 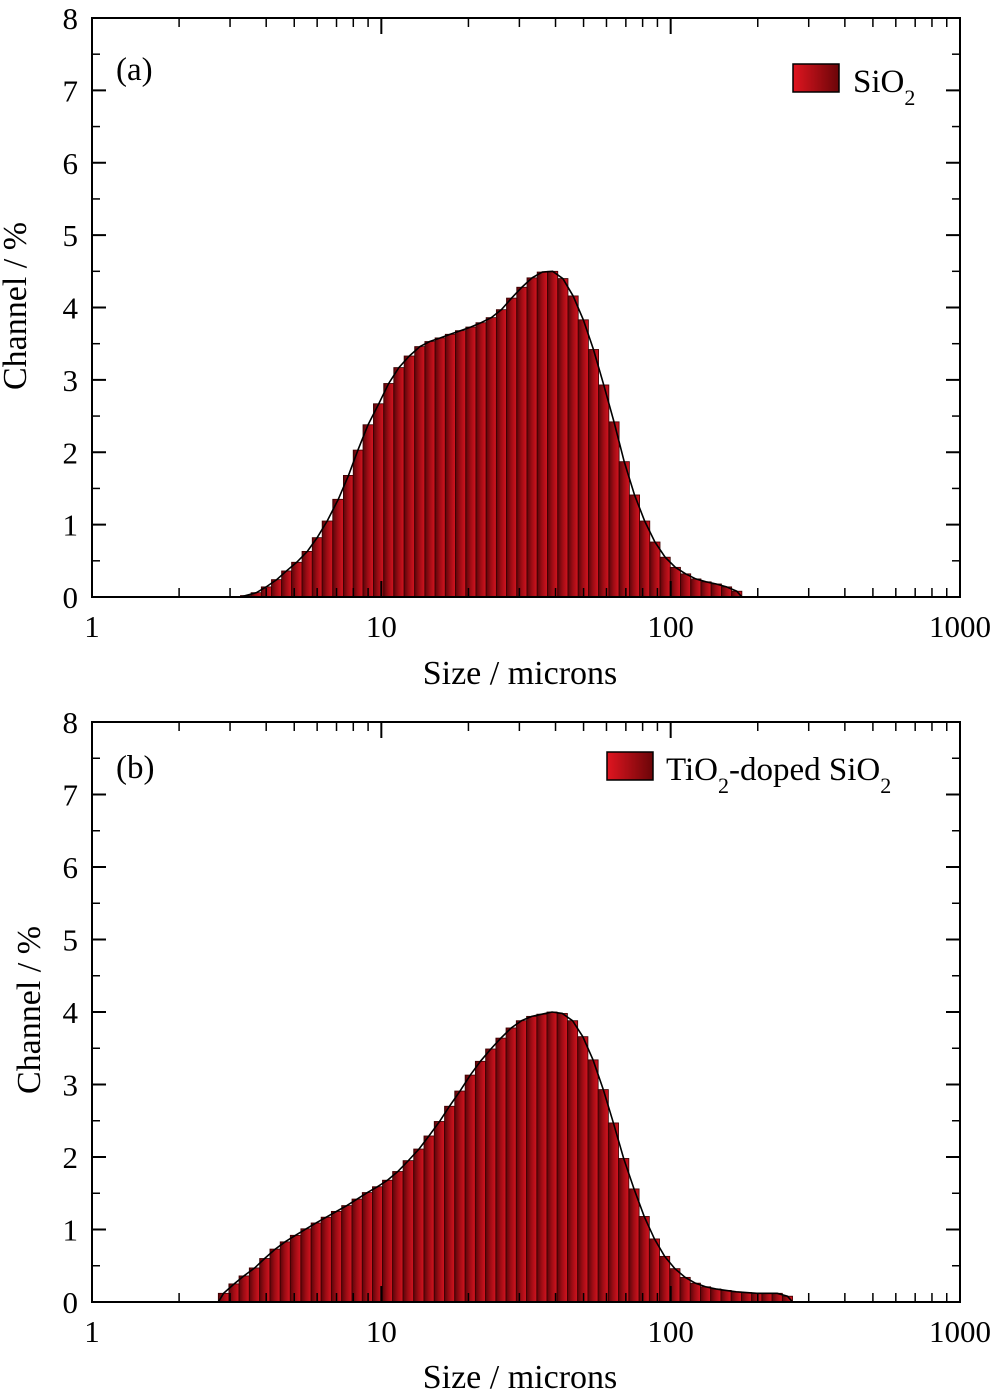 What do you see at coordinates (71, 452) in the screenshot?
I see `y-tick-label: 2` at bounding box center [71, 452].